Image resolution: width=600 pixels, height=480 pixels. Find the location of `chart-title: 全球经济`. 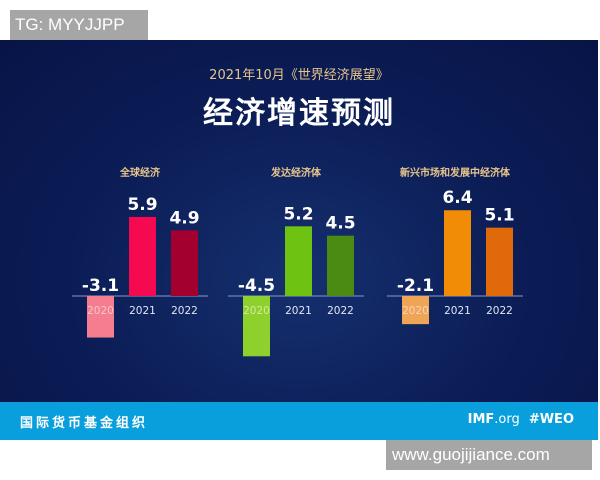

chart-title: 全球经济 is located at coordinates (140, 172).